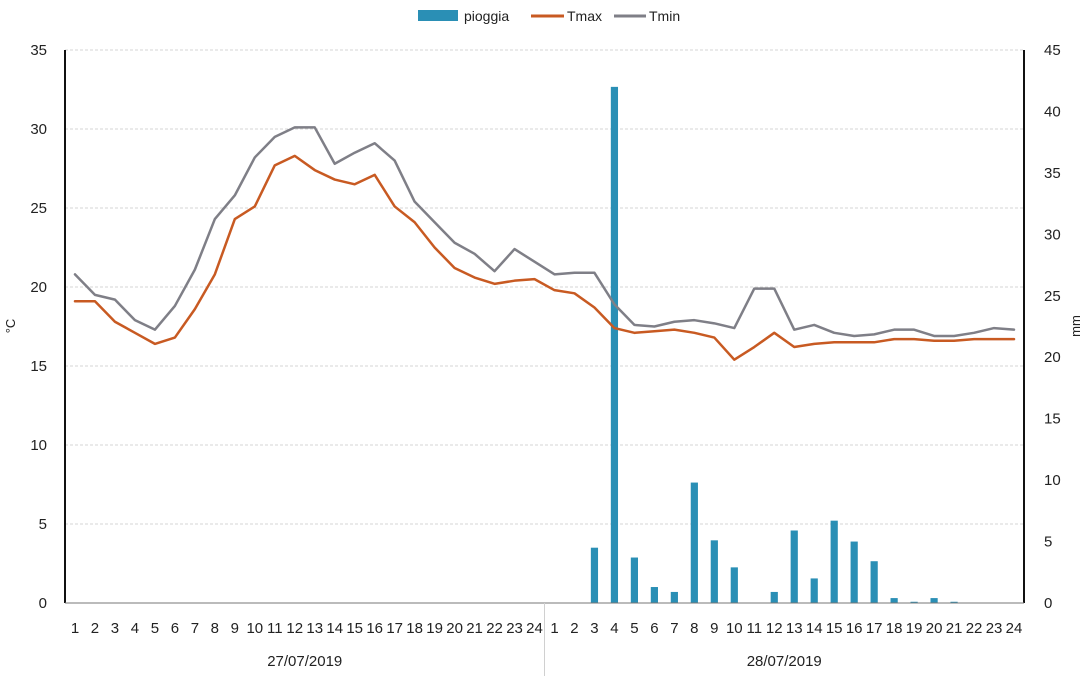 The image size is (1090, 676). Describe the element at coordinates (1052, 327) in the screenshot. I see `right-y-axis-ticks: 0 5 10 15 20 25 30 35 40 45` at that location.